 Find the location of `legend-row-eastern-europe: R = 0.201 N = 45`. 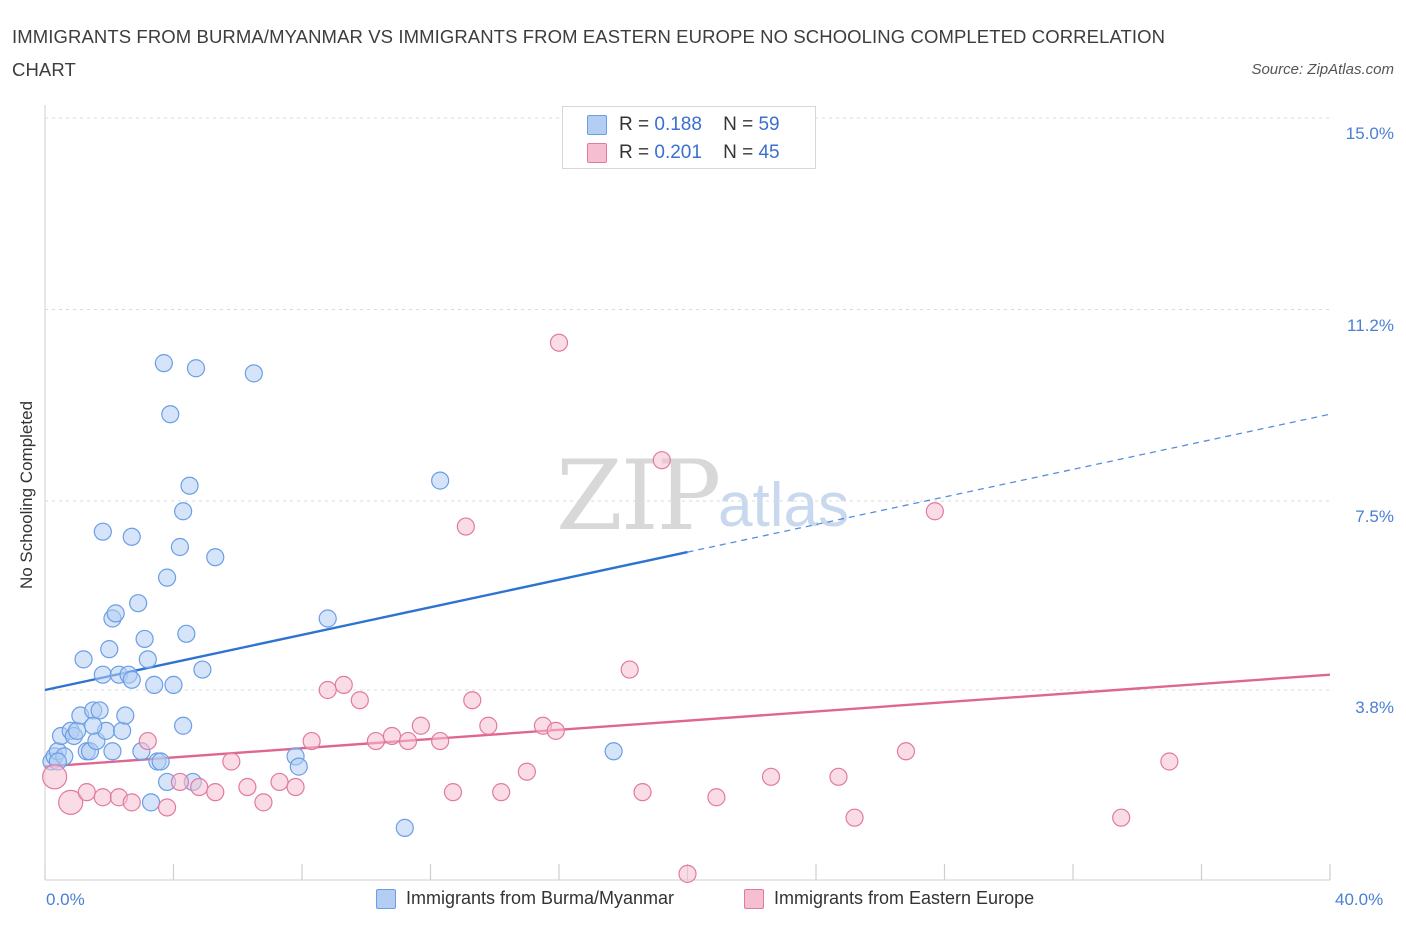

legend-row-eastern-europe: R = 0.201 N = 45 is located at coordinates (683, 153).